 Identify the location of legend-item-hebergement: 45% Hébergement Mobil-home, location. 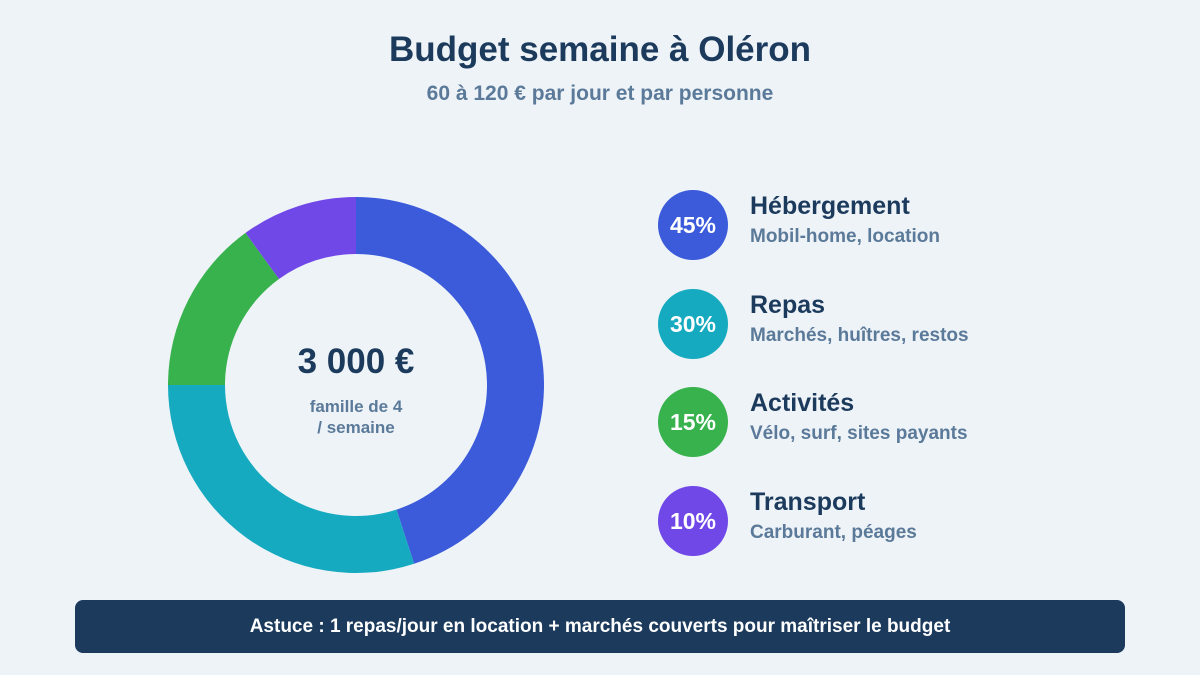
(898, 225).